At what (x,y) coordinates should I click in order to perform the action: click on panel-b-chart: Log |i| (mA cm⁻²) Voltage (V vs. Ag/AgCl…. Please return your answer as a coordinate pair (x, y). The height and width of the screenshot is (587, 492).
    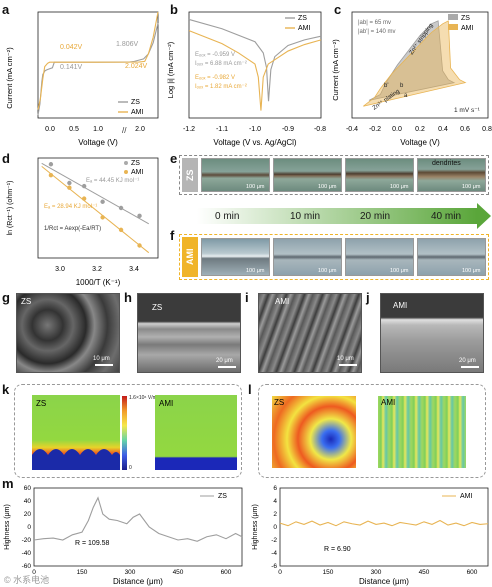
    Looking at the image, I should click on (246, 79).